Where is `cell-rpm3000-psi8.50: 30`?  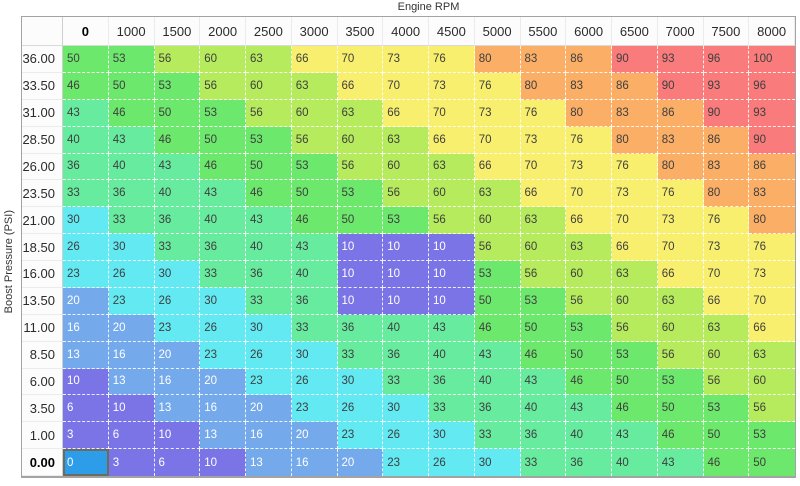
cell-rpm3000-psi8.50: 30 is located at coordinates (314, 355).